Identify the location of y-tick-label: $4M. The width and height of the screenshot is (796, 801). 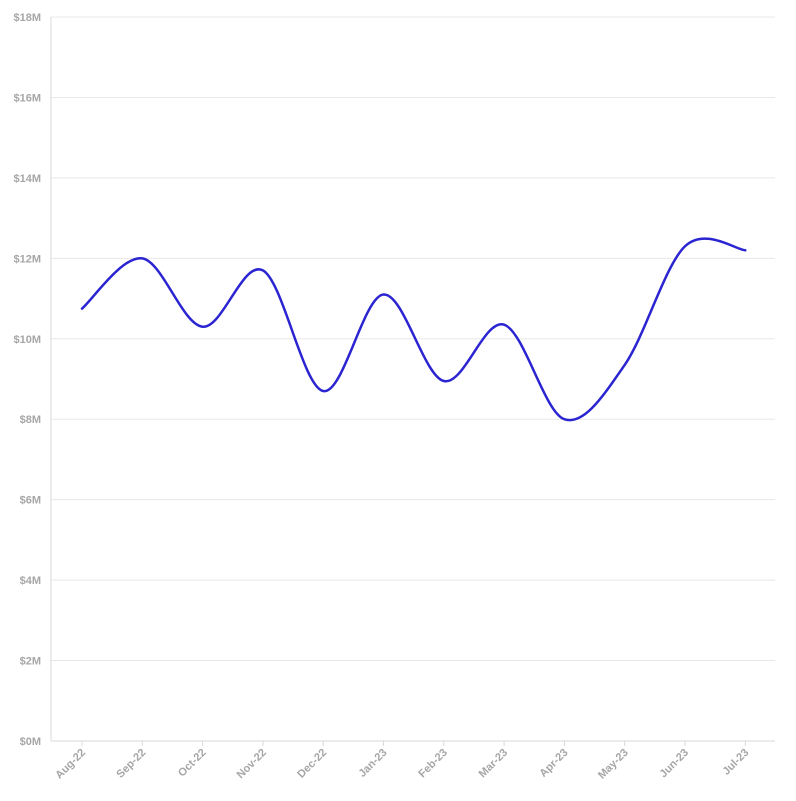
(30, 581).